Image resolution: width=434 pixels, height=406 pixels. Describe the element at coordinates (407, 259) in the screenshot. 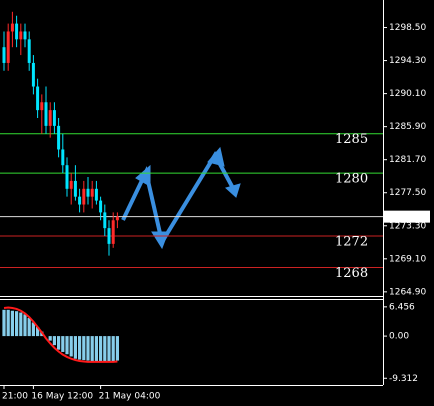

I see `y-tick-label: 1269.10` at that location.